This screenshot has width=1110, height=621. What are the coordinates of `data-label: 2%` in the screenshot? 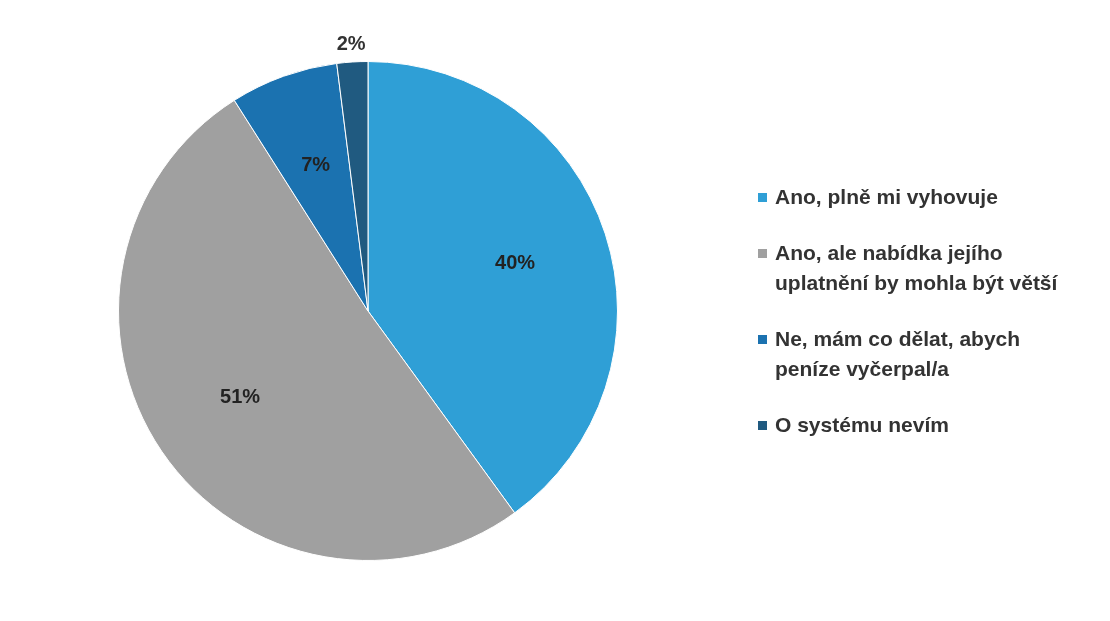 It's located at (351, 42).